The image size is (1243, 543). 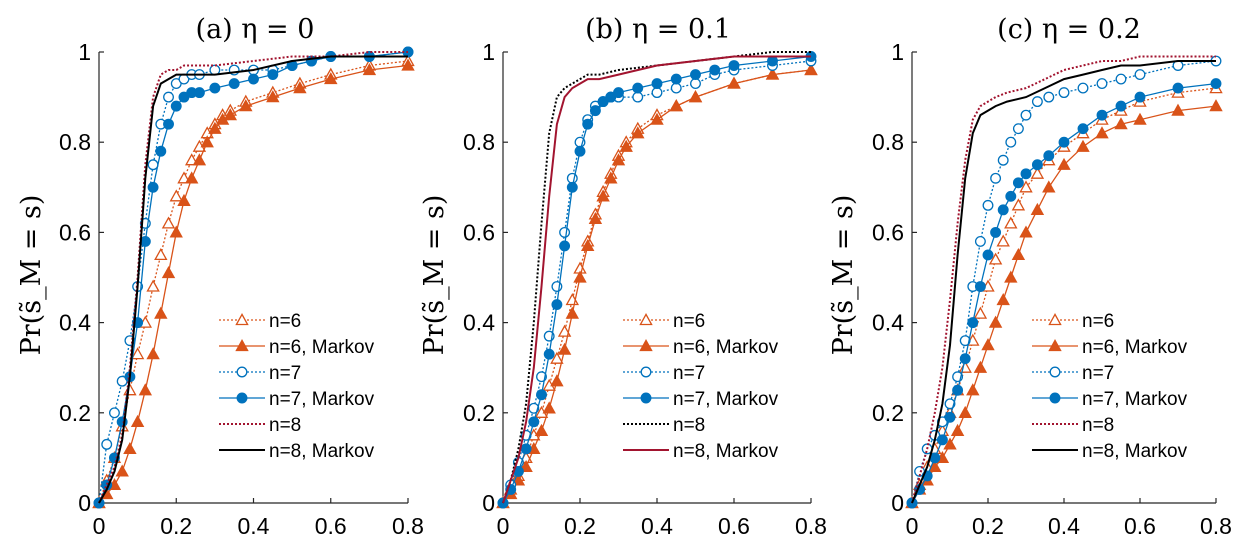 What do you see at coordinates (254, 526) in the screenshot?
I see `panel-a-x-tick-label: 0.4` at bounding box center [254, 526].